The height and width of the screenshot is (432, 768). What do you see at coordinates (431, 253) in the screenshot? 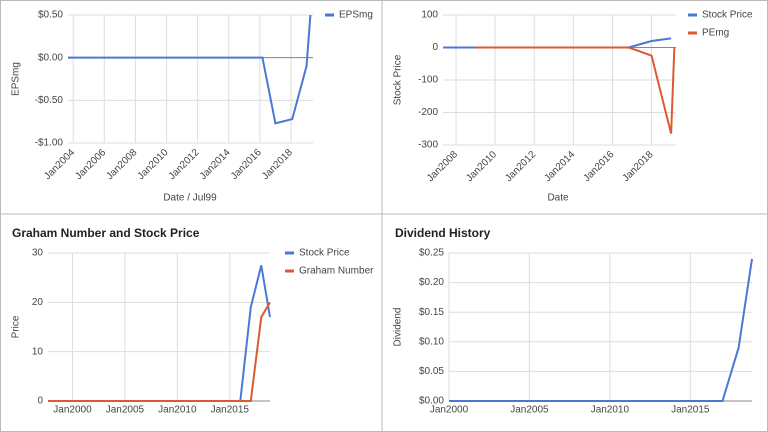
I see `y-tick-label: $0.25` at bounding box center [431, 253].